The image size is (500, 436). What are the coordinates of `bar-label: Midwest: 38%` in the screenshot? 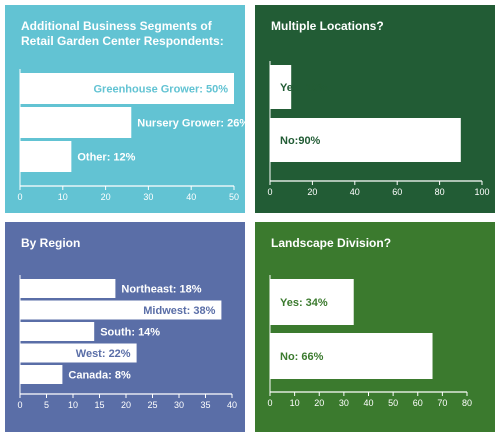 It's located at (179, 311).